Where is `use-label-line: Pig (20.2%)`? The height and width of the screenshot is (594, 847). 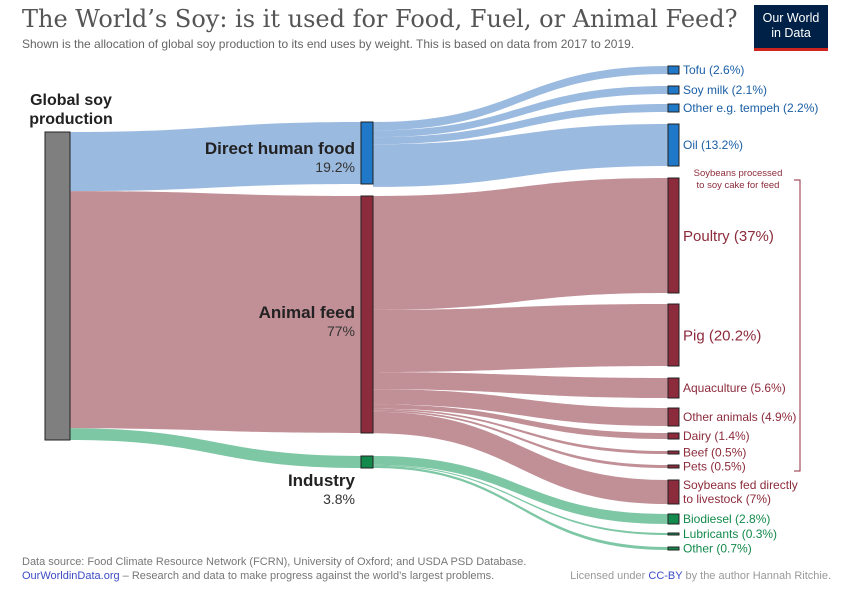 use-label-line: Pig (20.2%) is located at coordinates (722, 335).